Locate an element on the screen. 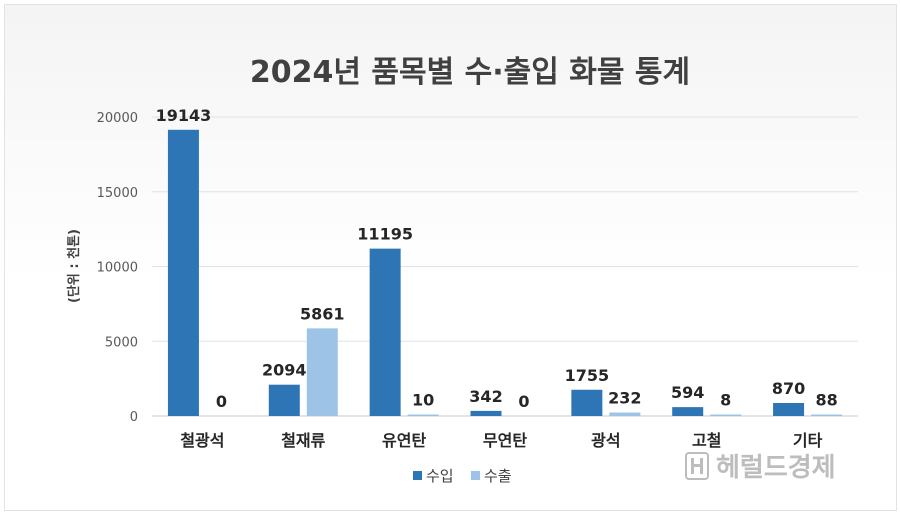 This screenshot has height=515, width=901. y-tick-labels: 0 5000 10000 15000 20000 is located at coordinates (117, 268).